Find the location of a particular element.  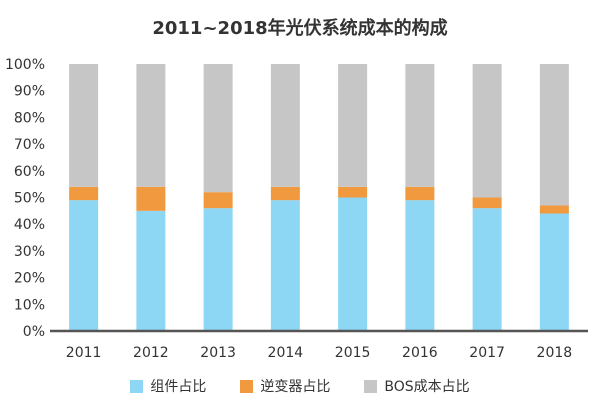

legend: 组件占比 逆变器占比 BOS成本占比 is located at coordinates (300, 386).